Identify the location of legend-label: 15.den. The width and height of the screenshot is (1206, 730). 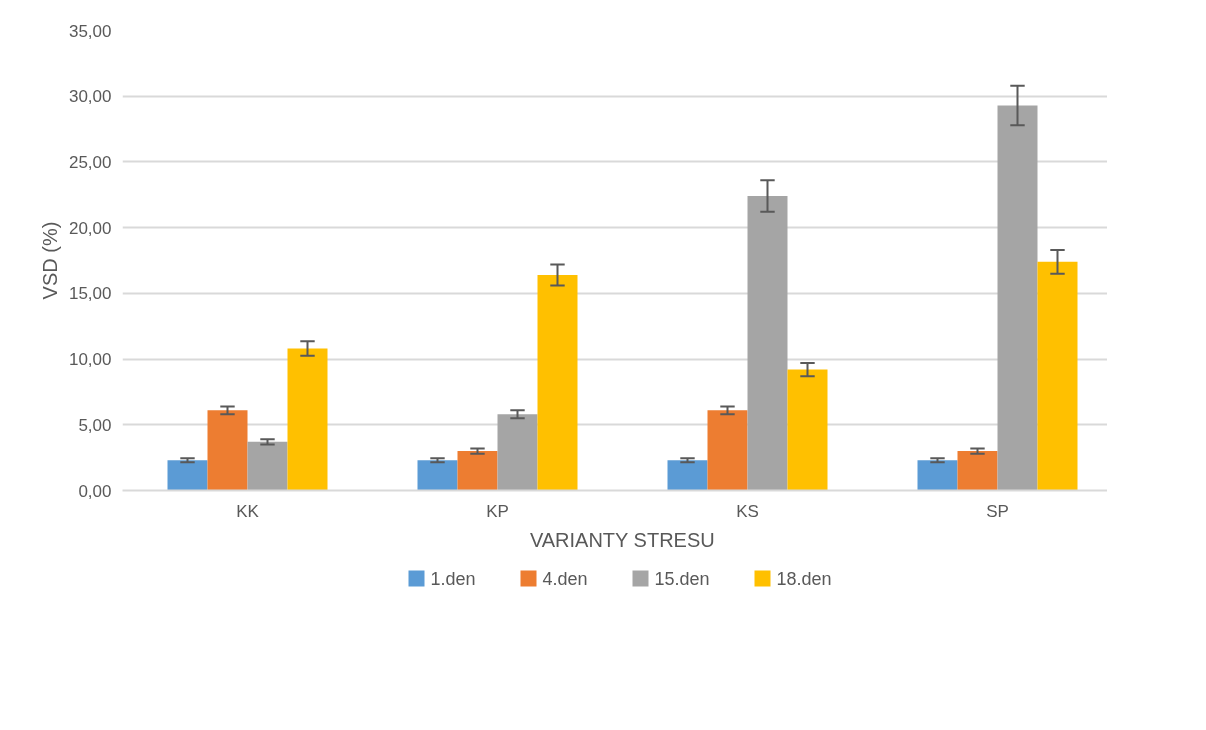
(682, 578).